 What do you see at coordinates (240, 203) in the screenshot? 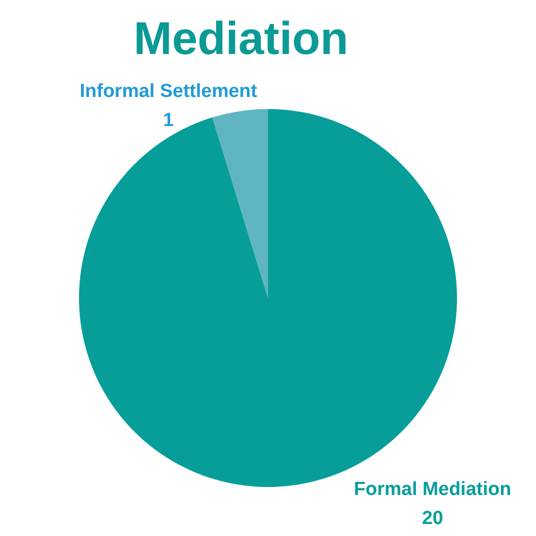
I see `pie-slice` at bounding box center [240, 203].